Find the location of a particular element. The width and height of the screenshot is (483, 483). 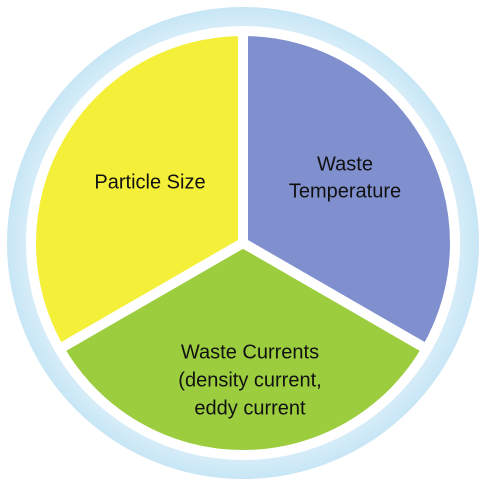

segment-label: Particle Size is located at coordinates (149, 182).